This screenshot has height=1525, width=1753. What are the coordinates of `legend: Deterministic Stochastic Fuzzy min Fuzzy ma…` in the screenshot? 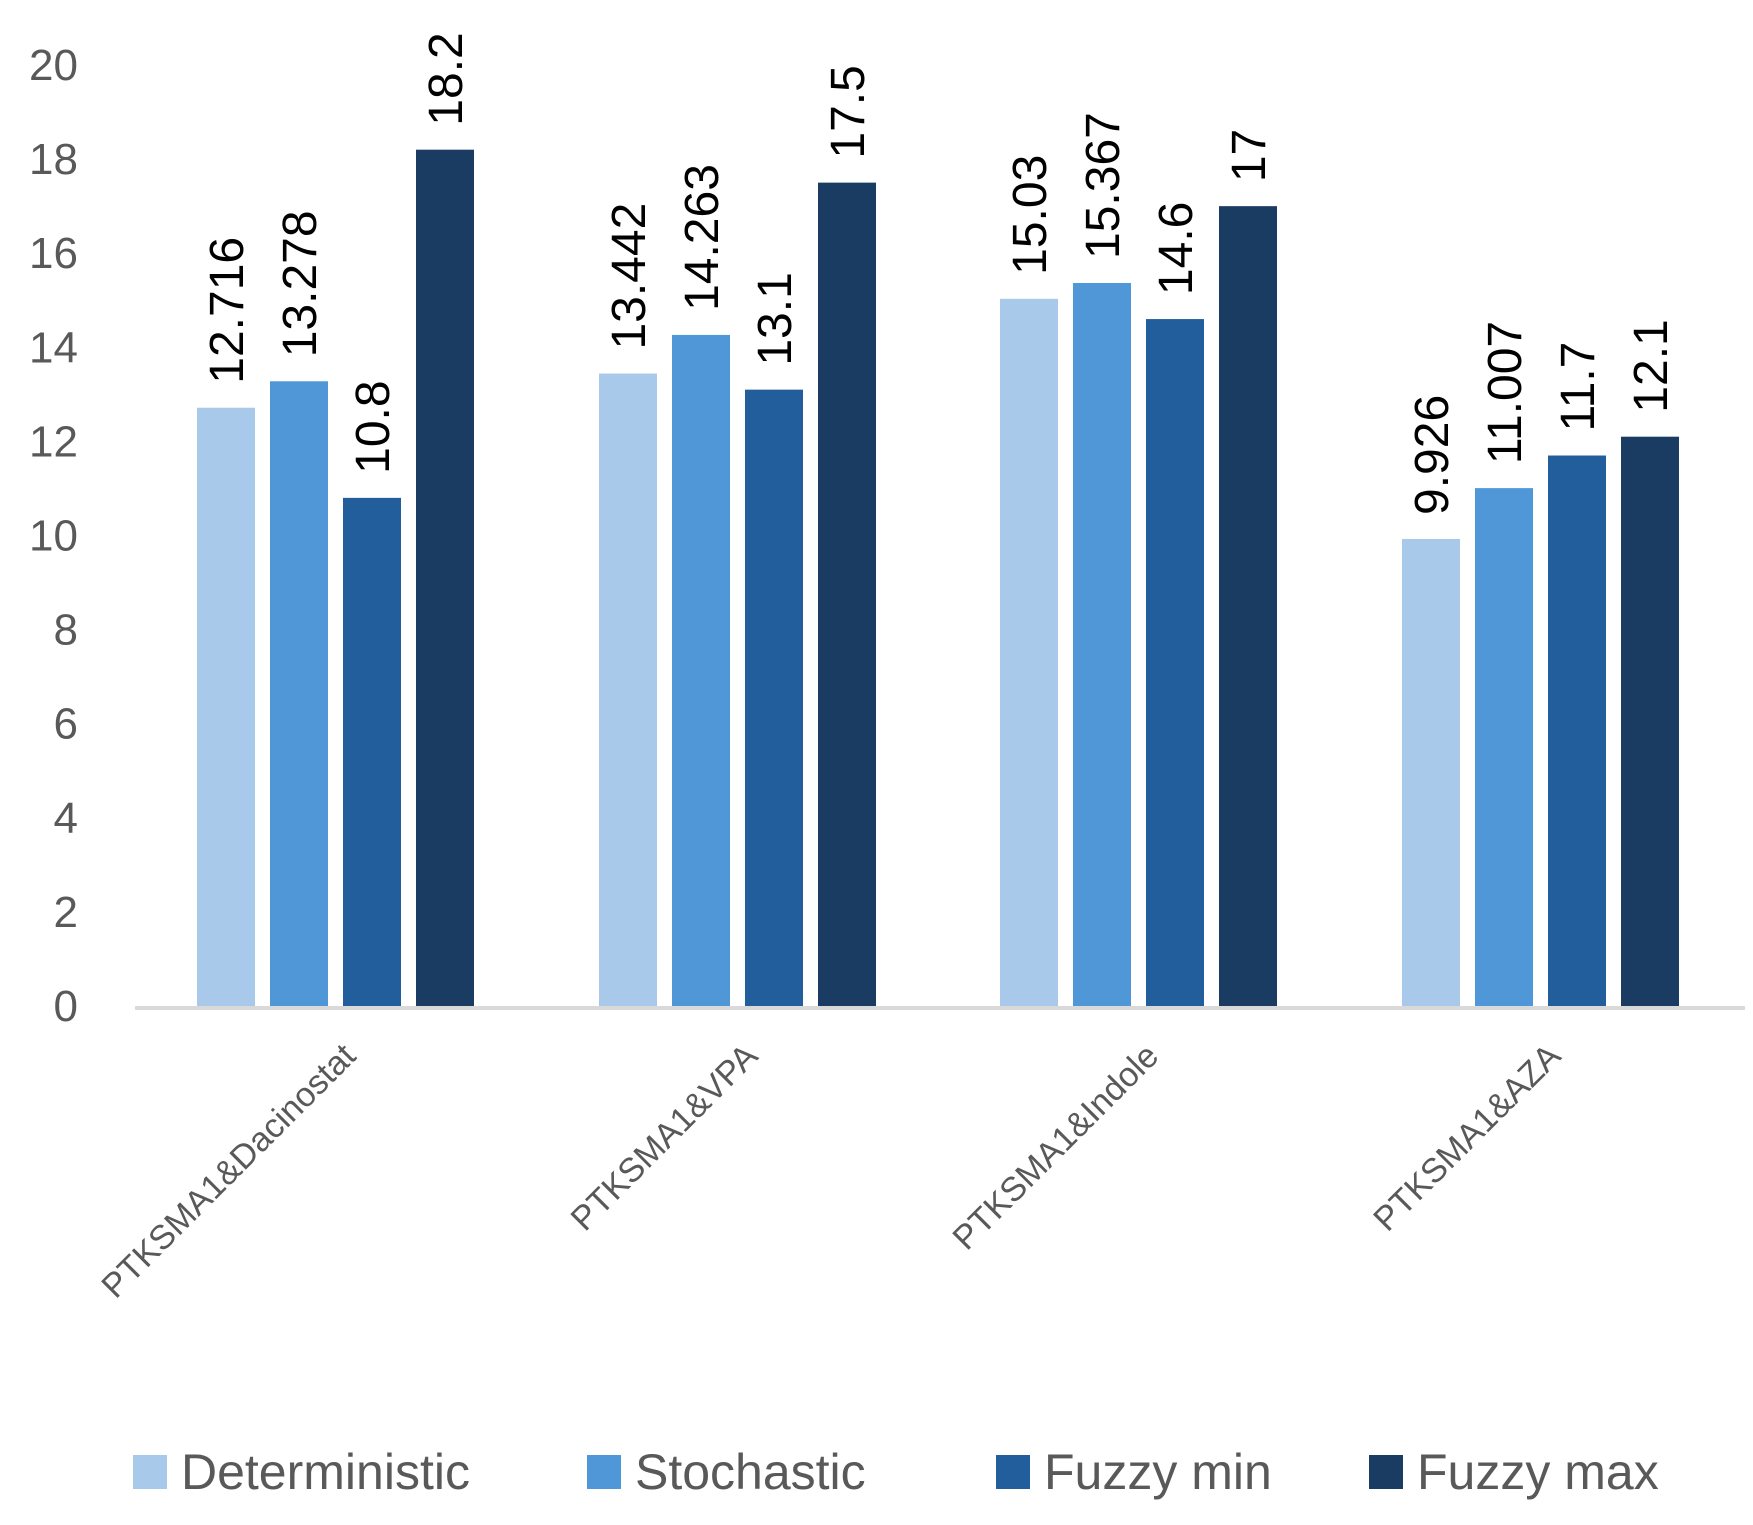 It's located at (896, 1472).